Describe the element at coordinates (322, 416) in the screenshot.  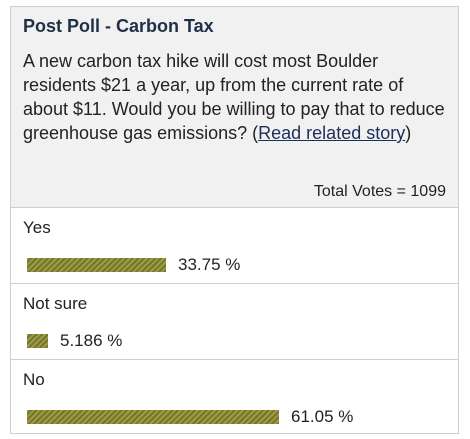
I see `result-percent: 61.05 %` at that location.